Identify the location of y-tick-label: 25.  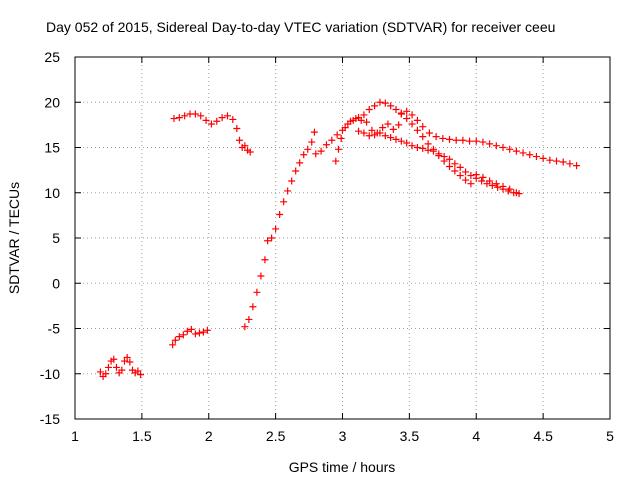
(52, 57).